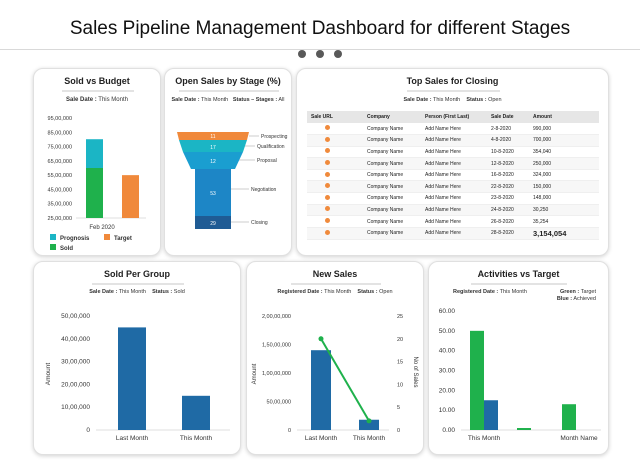  I want to click on stage-label-proposal: Proposal, so click(267, 161).